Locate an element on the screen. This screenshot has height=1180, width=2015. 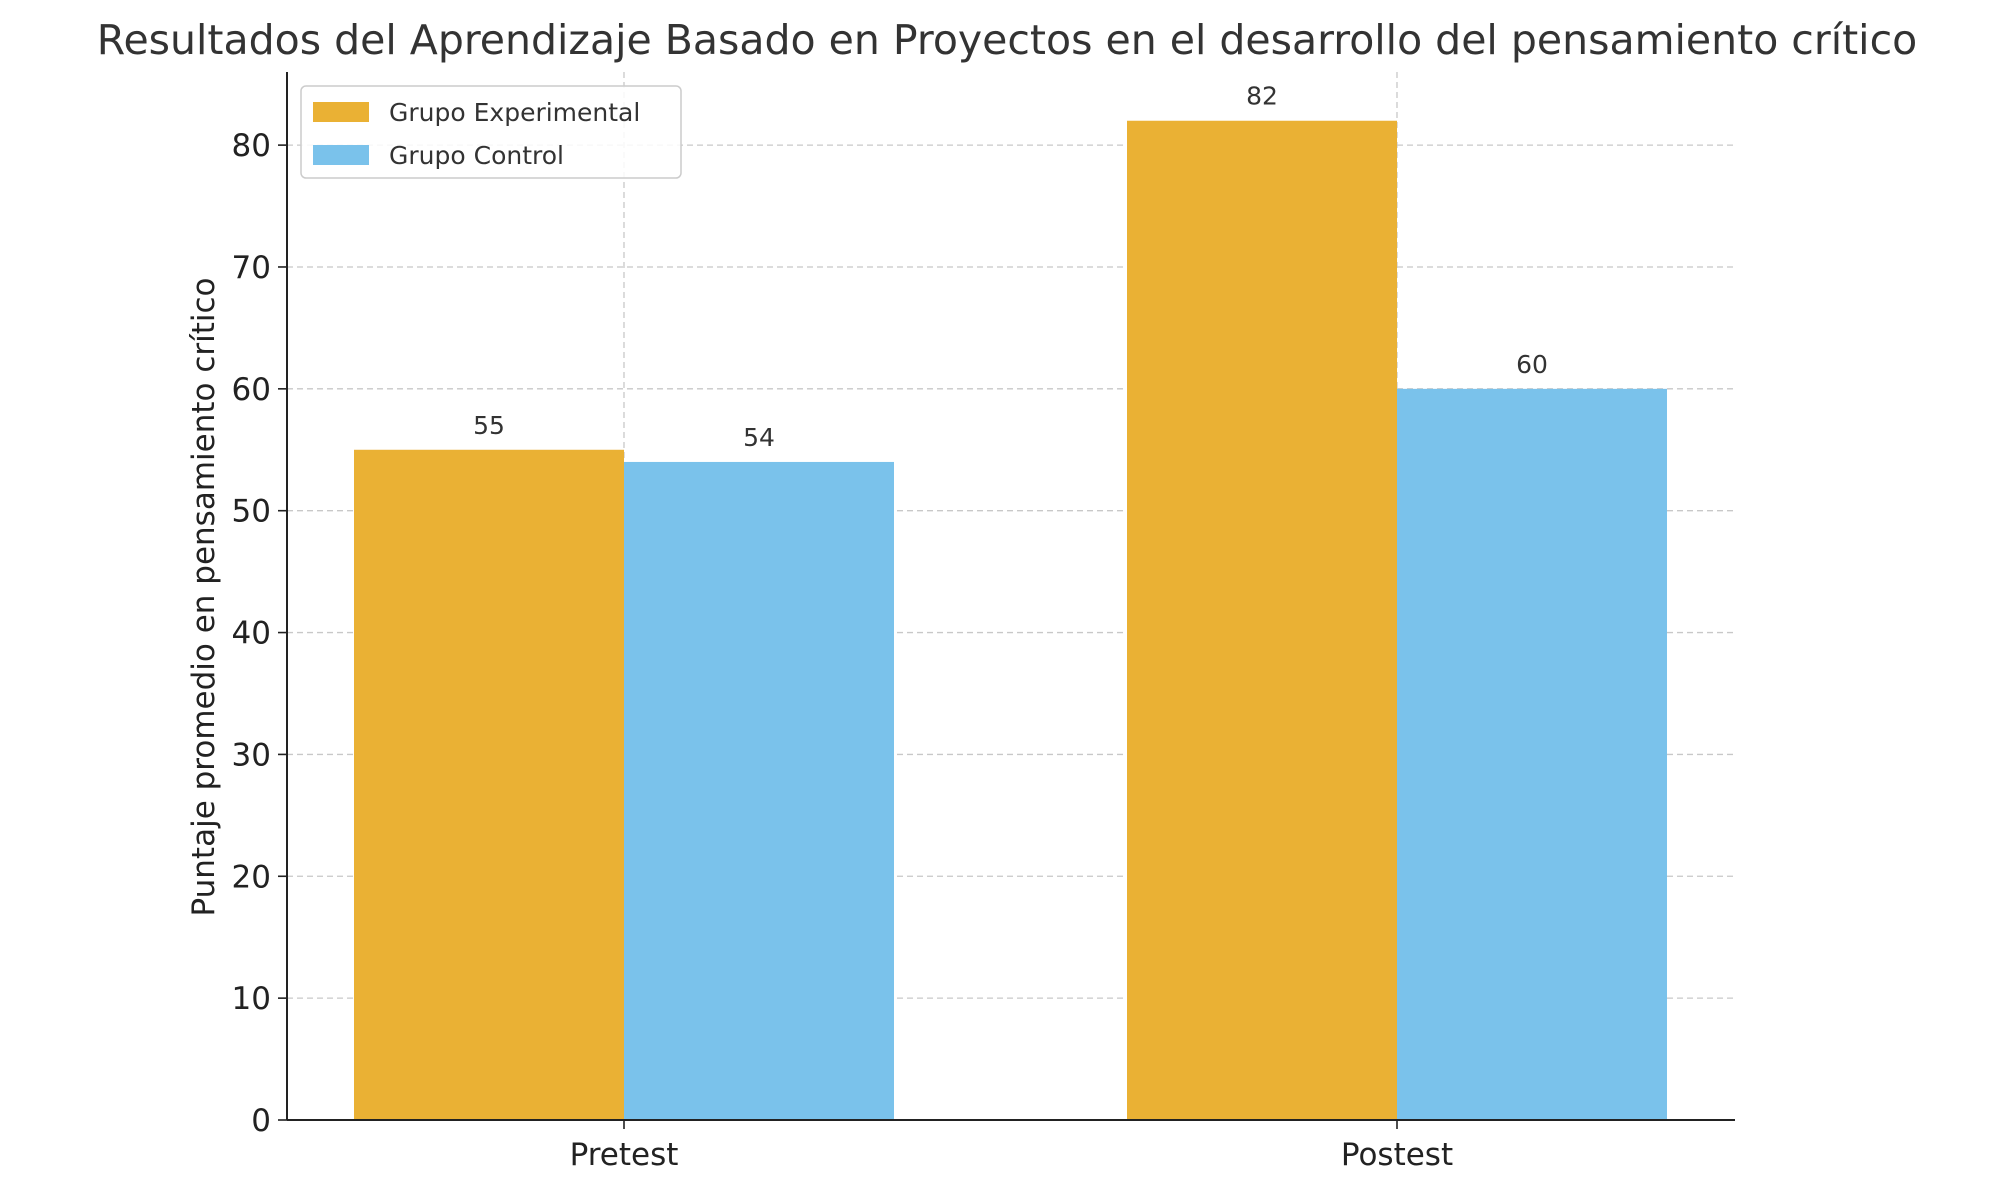
y-tick-label: 0 is located at coordinates (261, 1121).